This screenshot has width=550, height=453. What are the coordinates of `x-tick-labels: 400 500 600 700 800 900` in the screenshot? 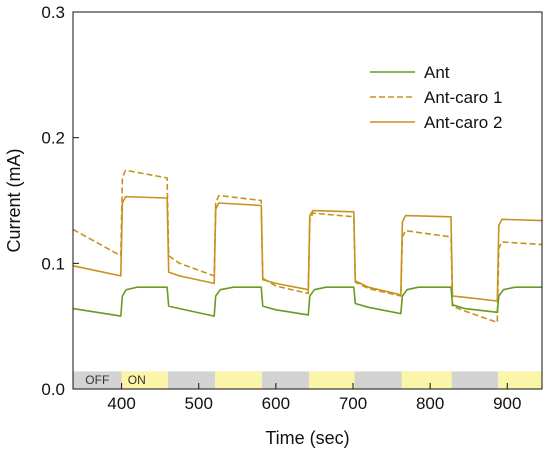 It's located at (314, 403).